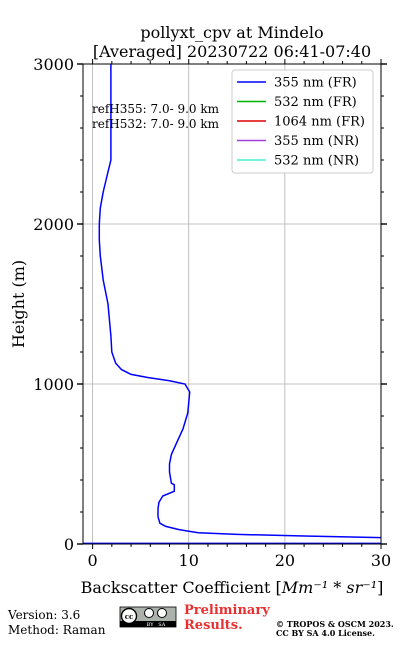 Image resolution: width=400 pixels, height=645 pixels. What do you see at coordinates (181, 587) in the screenshot?
I see `x-axis-label-text: Backscatter Coefficient [` at bounding box center [181, 587].